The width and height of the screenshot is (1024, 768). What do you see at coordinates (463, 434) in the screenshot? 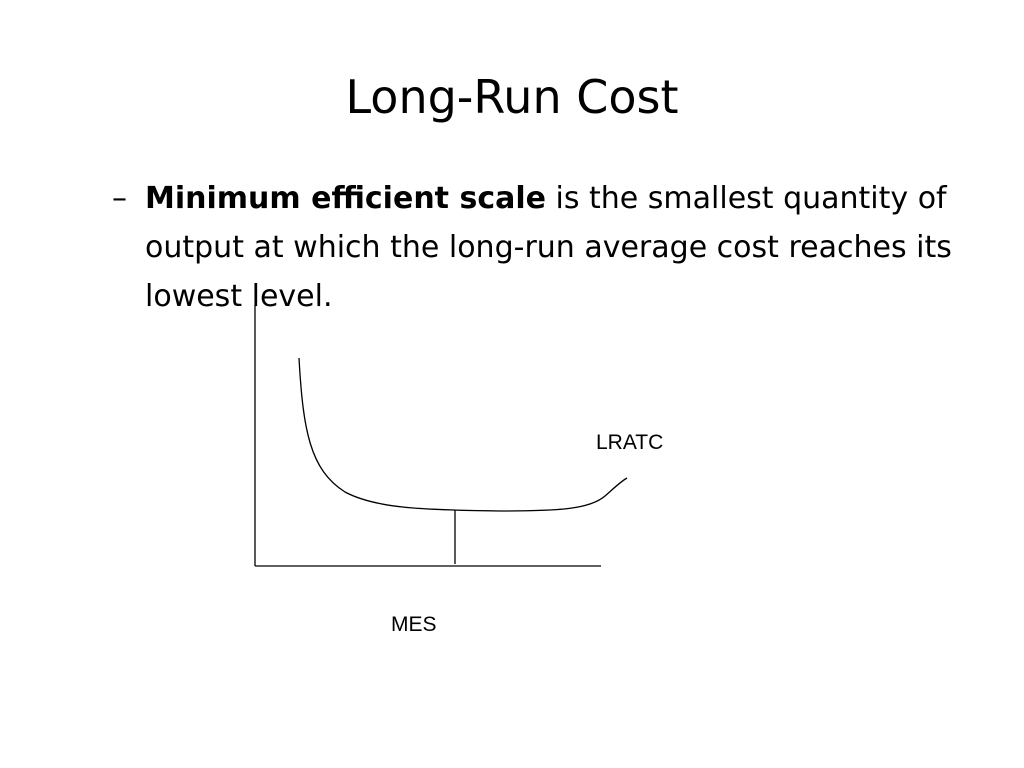
I see `lratc-curve` at bounding box center [463, 434].